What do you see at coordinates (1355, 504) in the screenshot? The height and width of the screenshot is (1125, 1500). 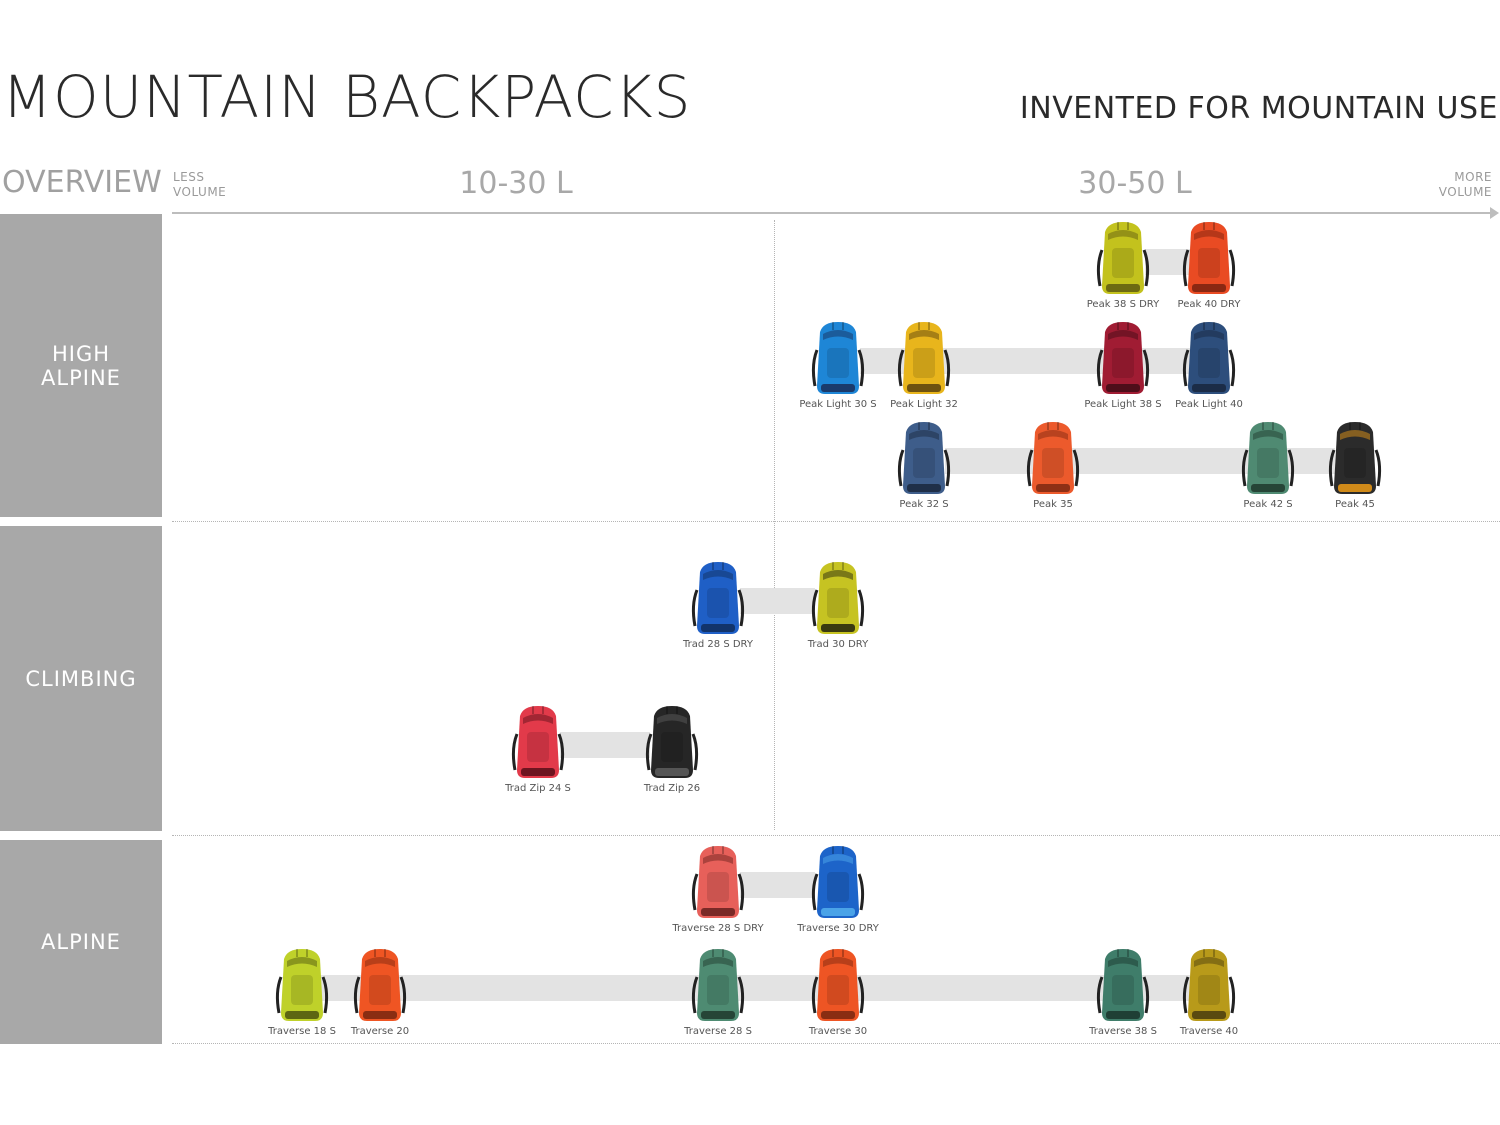 I see `backpack-label: Peak 45` at bounding box center [1355, 504].